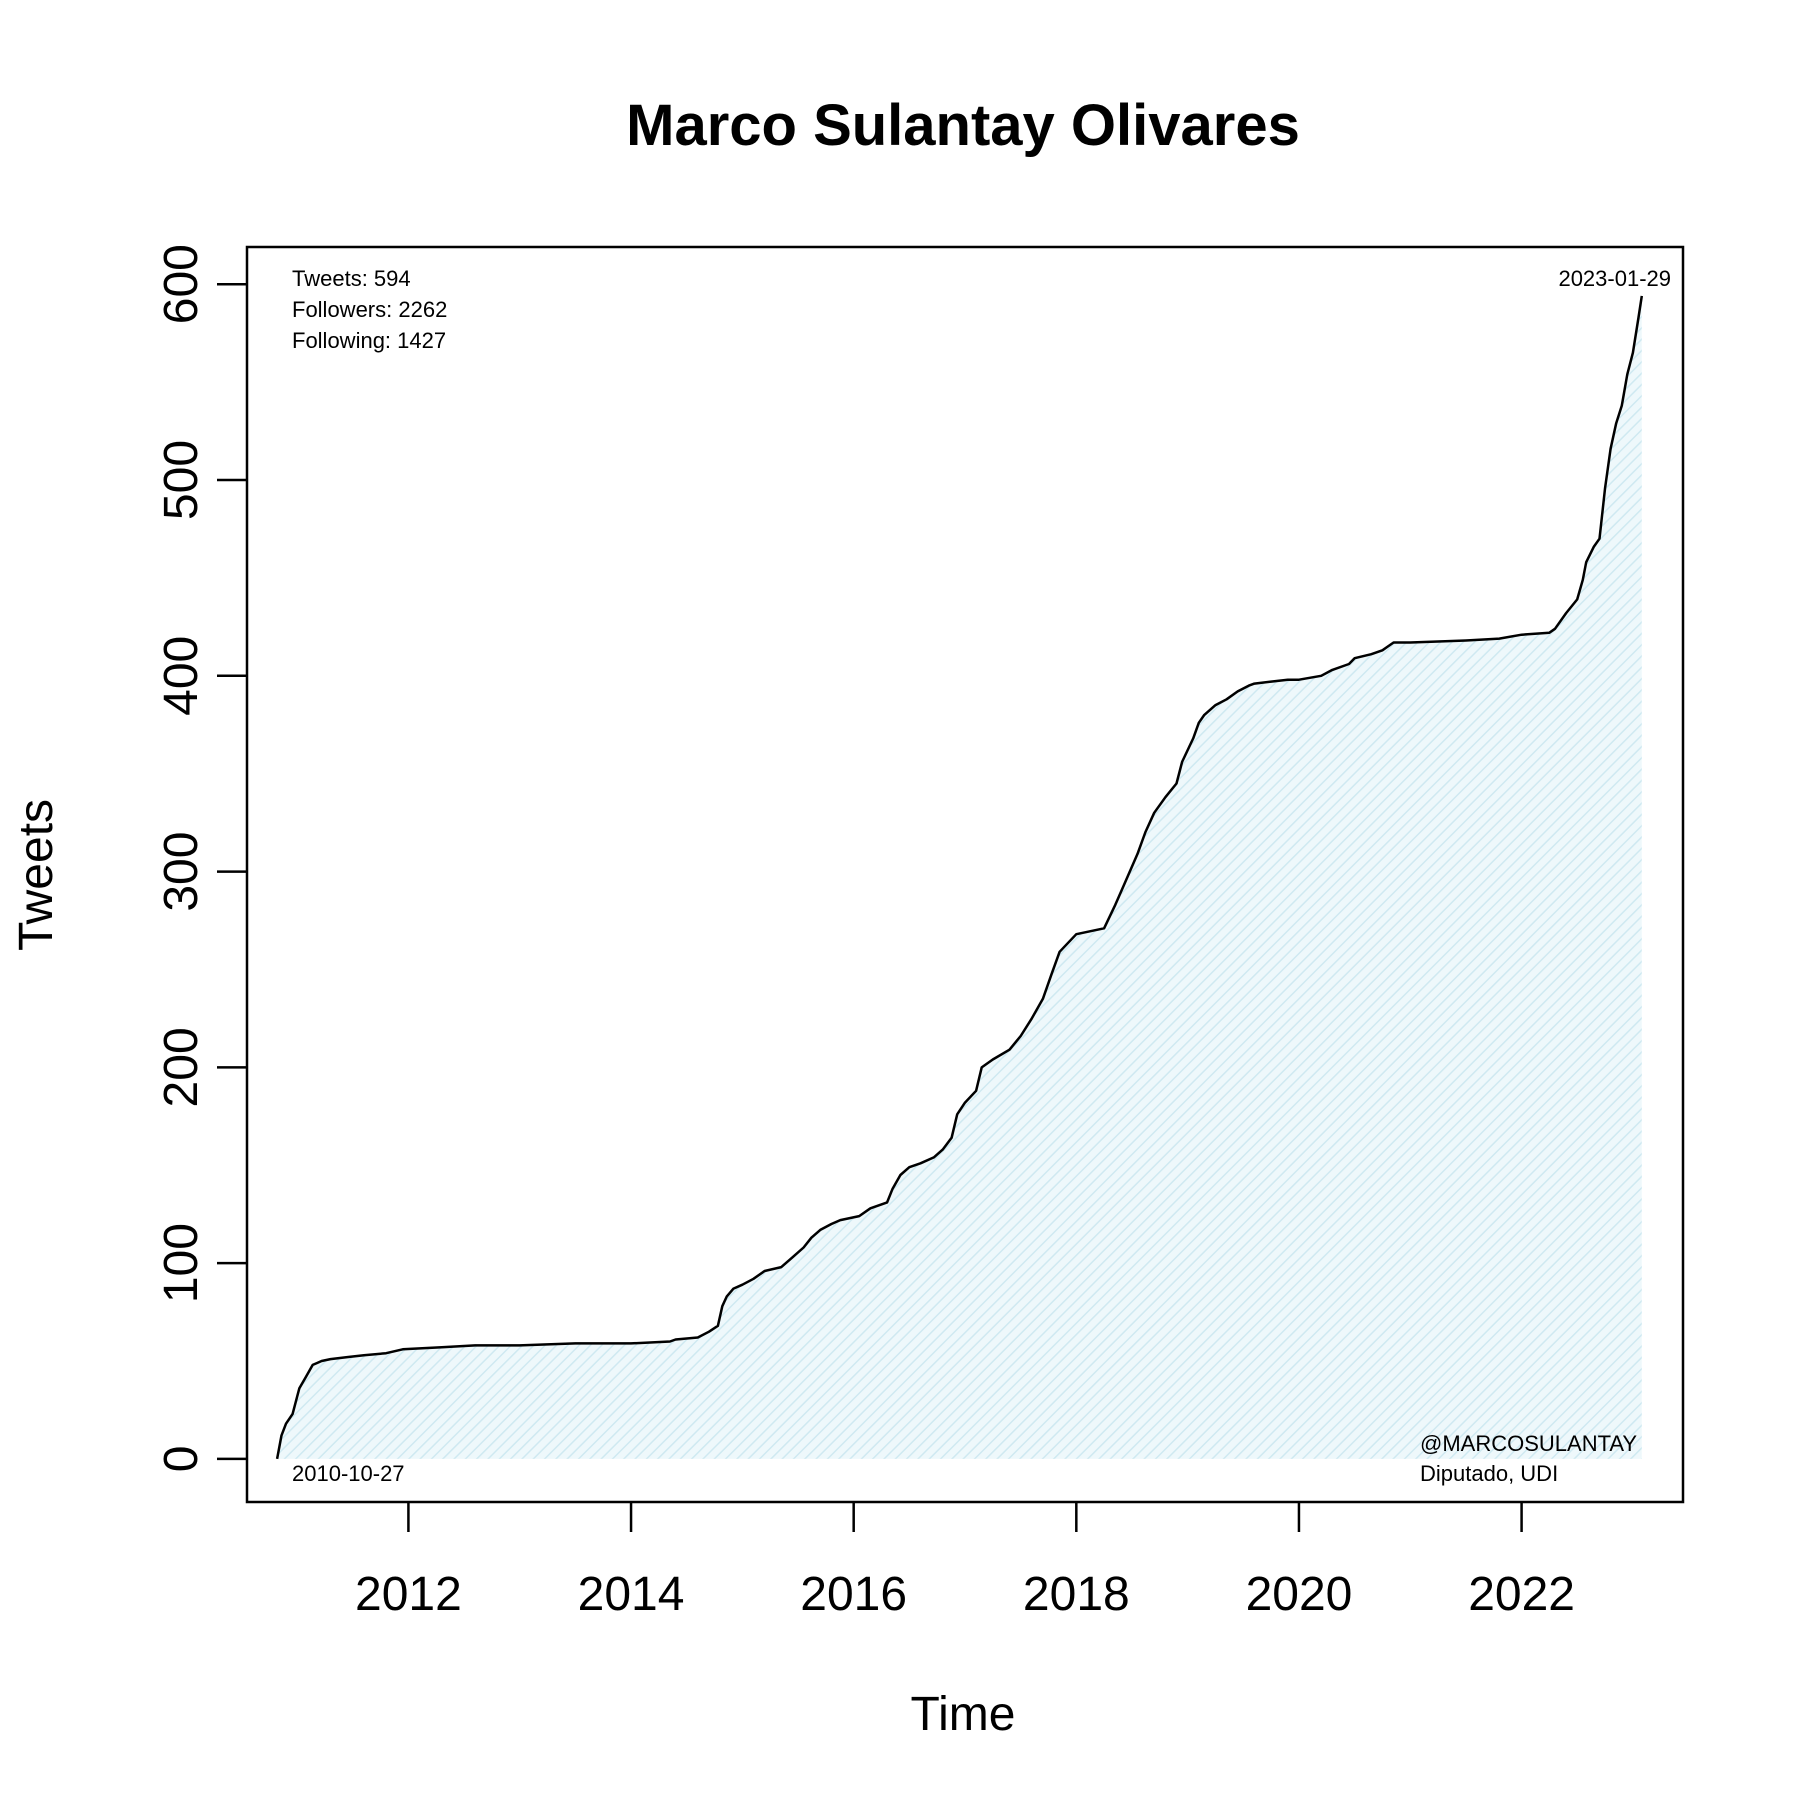  I want to click on start-date-label: 2010-10-27, so click(348, 1473).